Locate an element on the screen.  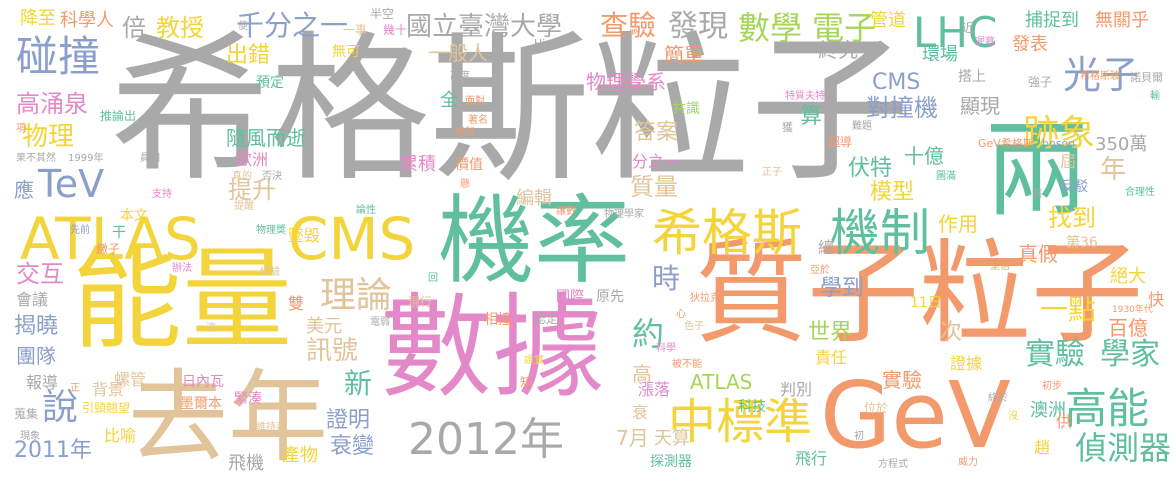
word-gaodu: 高度 is located at coordinates (460, 76).